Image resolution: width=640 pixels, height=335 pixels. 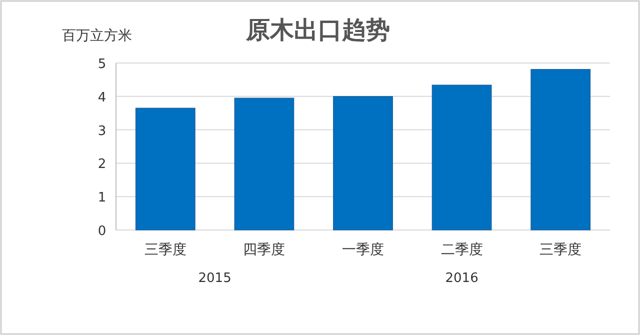 What do you see at coordinates (102, 131) in the screenshot?
I see `y-tick-label: 3` at bounding box center [102, 131].